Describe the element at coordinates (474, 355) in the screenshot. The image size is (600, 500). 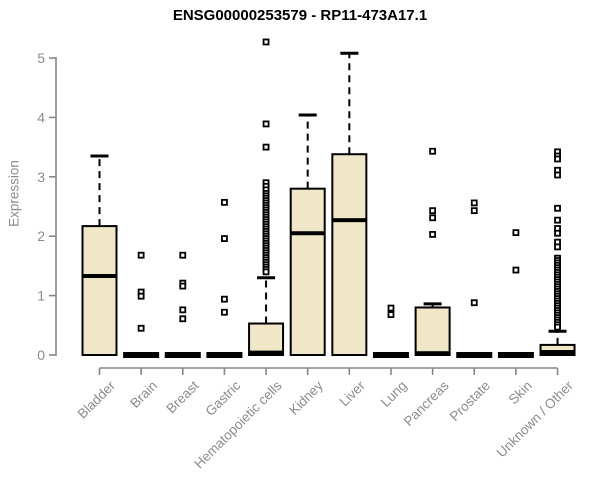
I see `box-prostate-collapsed` at that location.